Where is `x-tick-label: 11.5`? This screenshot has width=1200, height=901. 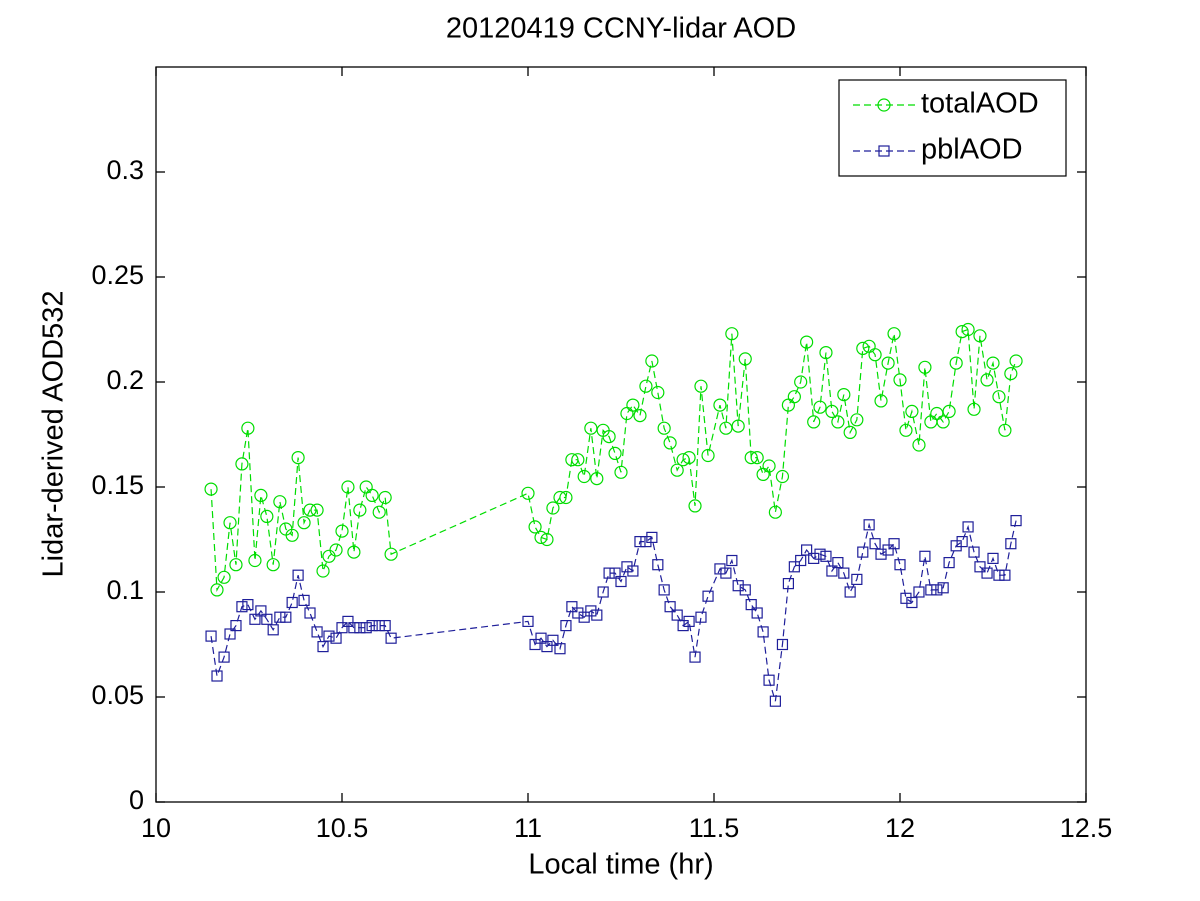
x-tick-label: 11.5 is located at coordinates (714, 828).